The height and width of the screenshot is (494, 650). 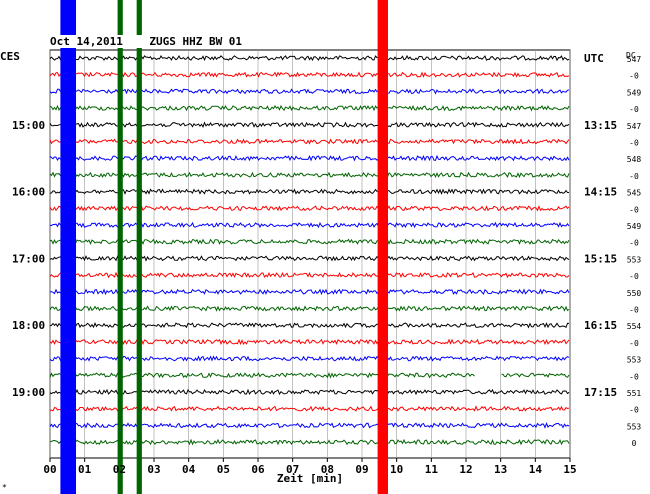 I want to click on chart-title: Oct 14,2011 ZUGS HHZ BW 01, so click(x=146, y=41).